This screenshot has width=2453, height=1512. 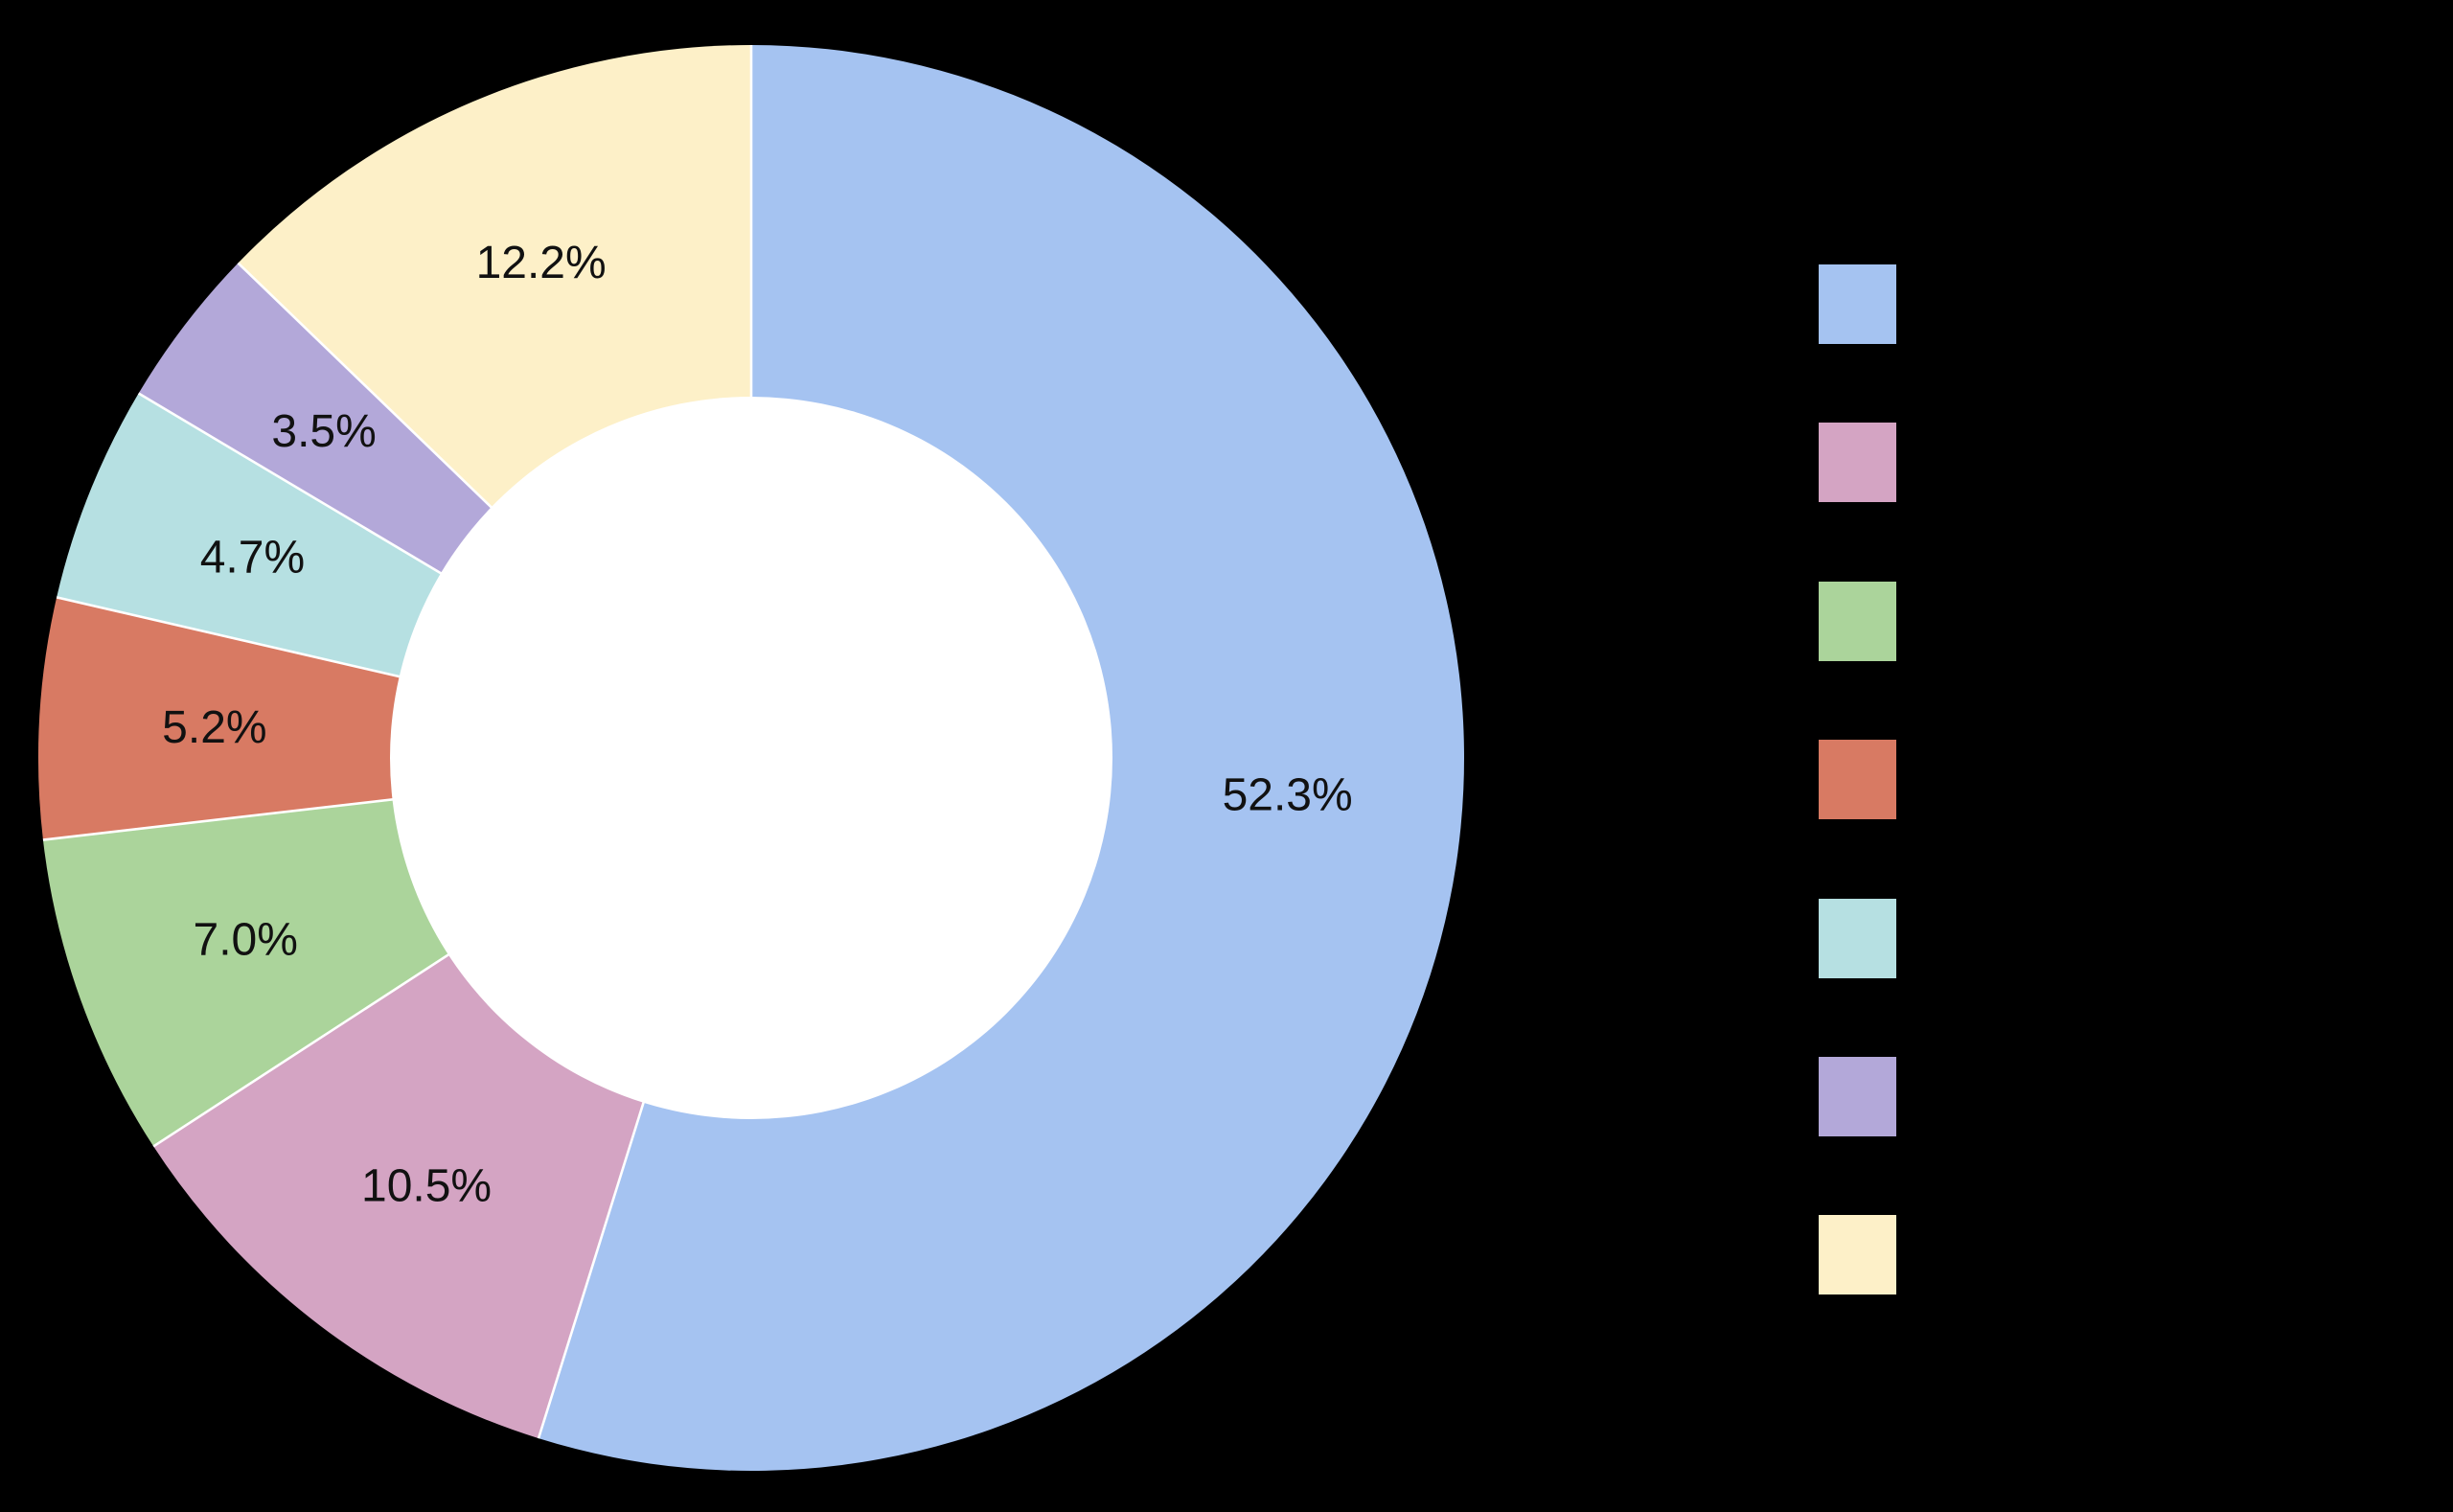 I want to click on slice-label: 5.2%, so click(x=214, y=727).